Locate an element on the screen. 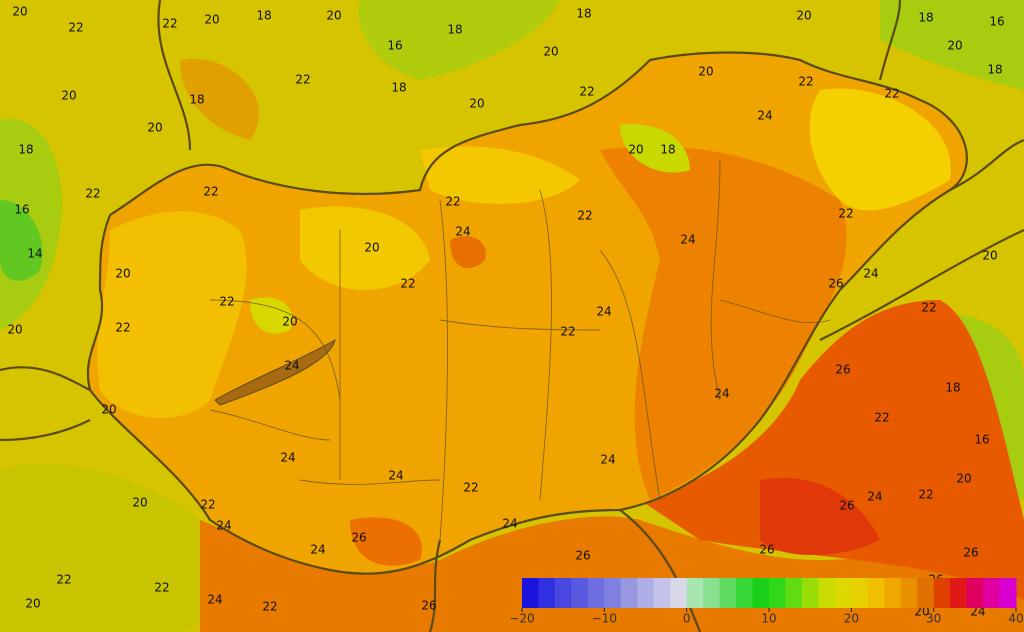  colorbar-tick-label: 40 is located at coordinates (1015, 619).